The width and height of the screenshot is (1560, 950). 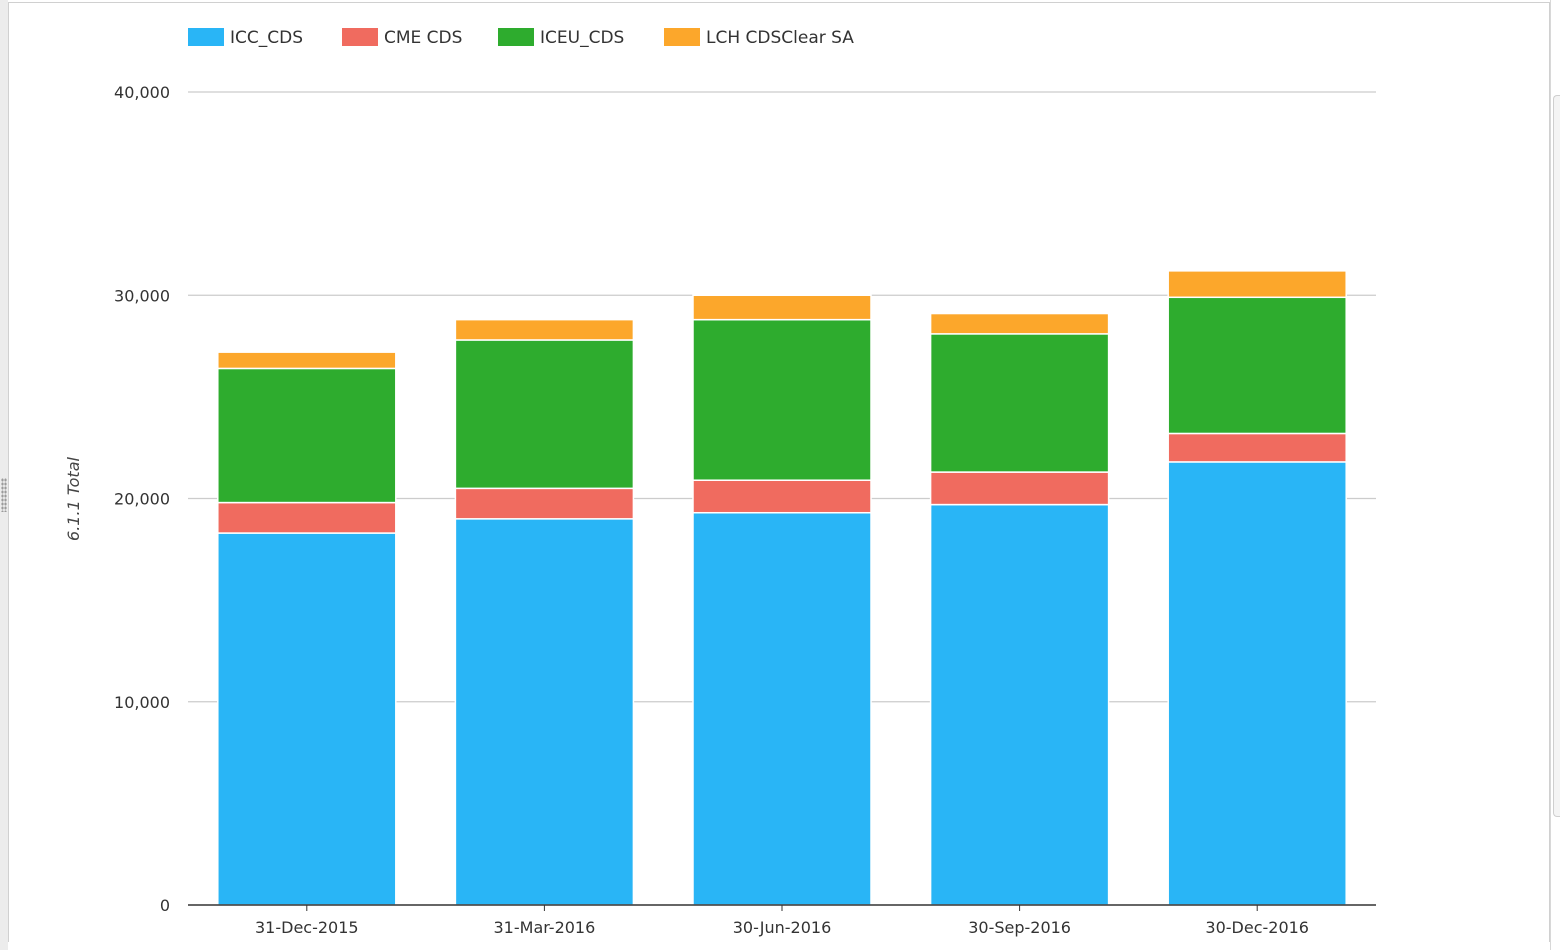 I want to click on y-tick-label: 10,000, so click(x=142, y=702).